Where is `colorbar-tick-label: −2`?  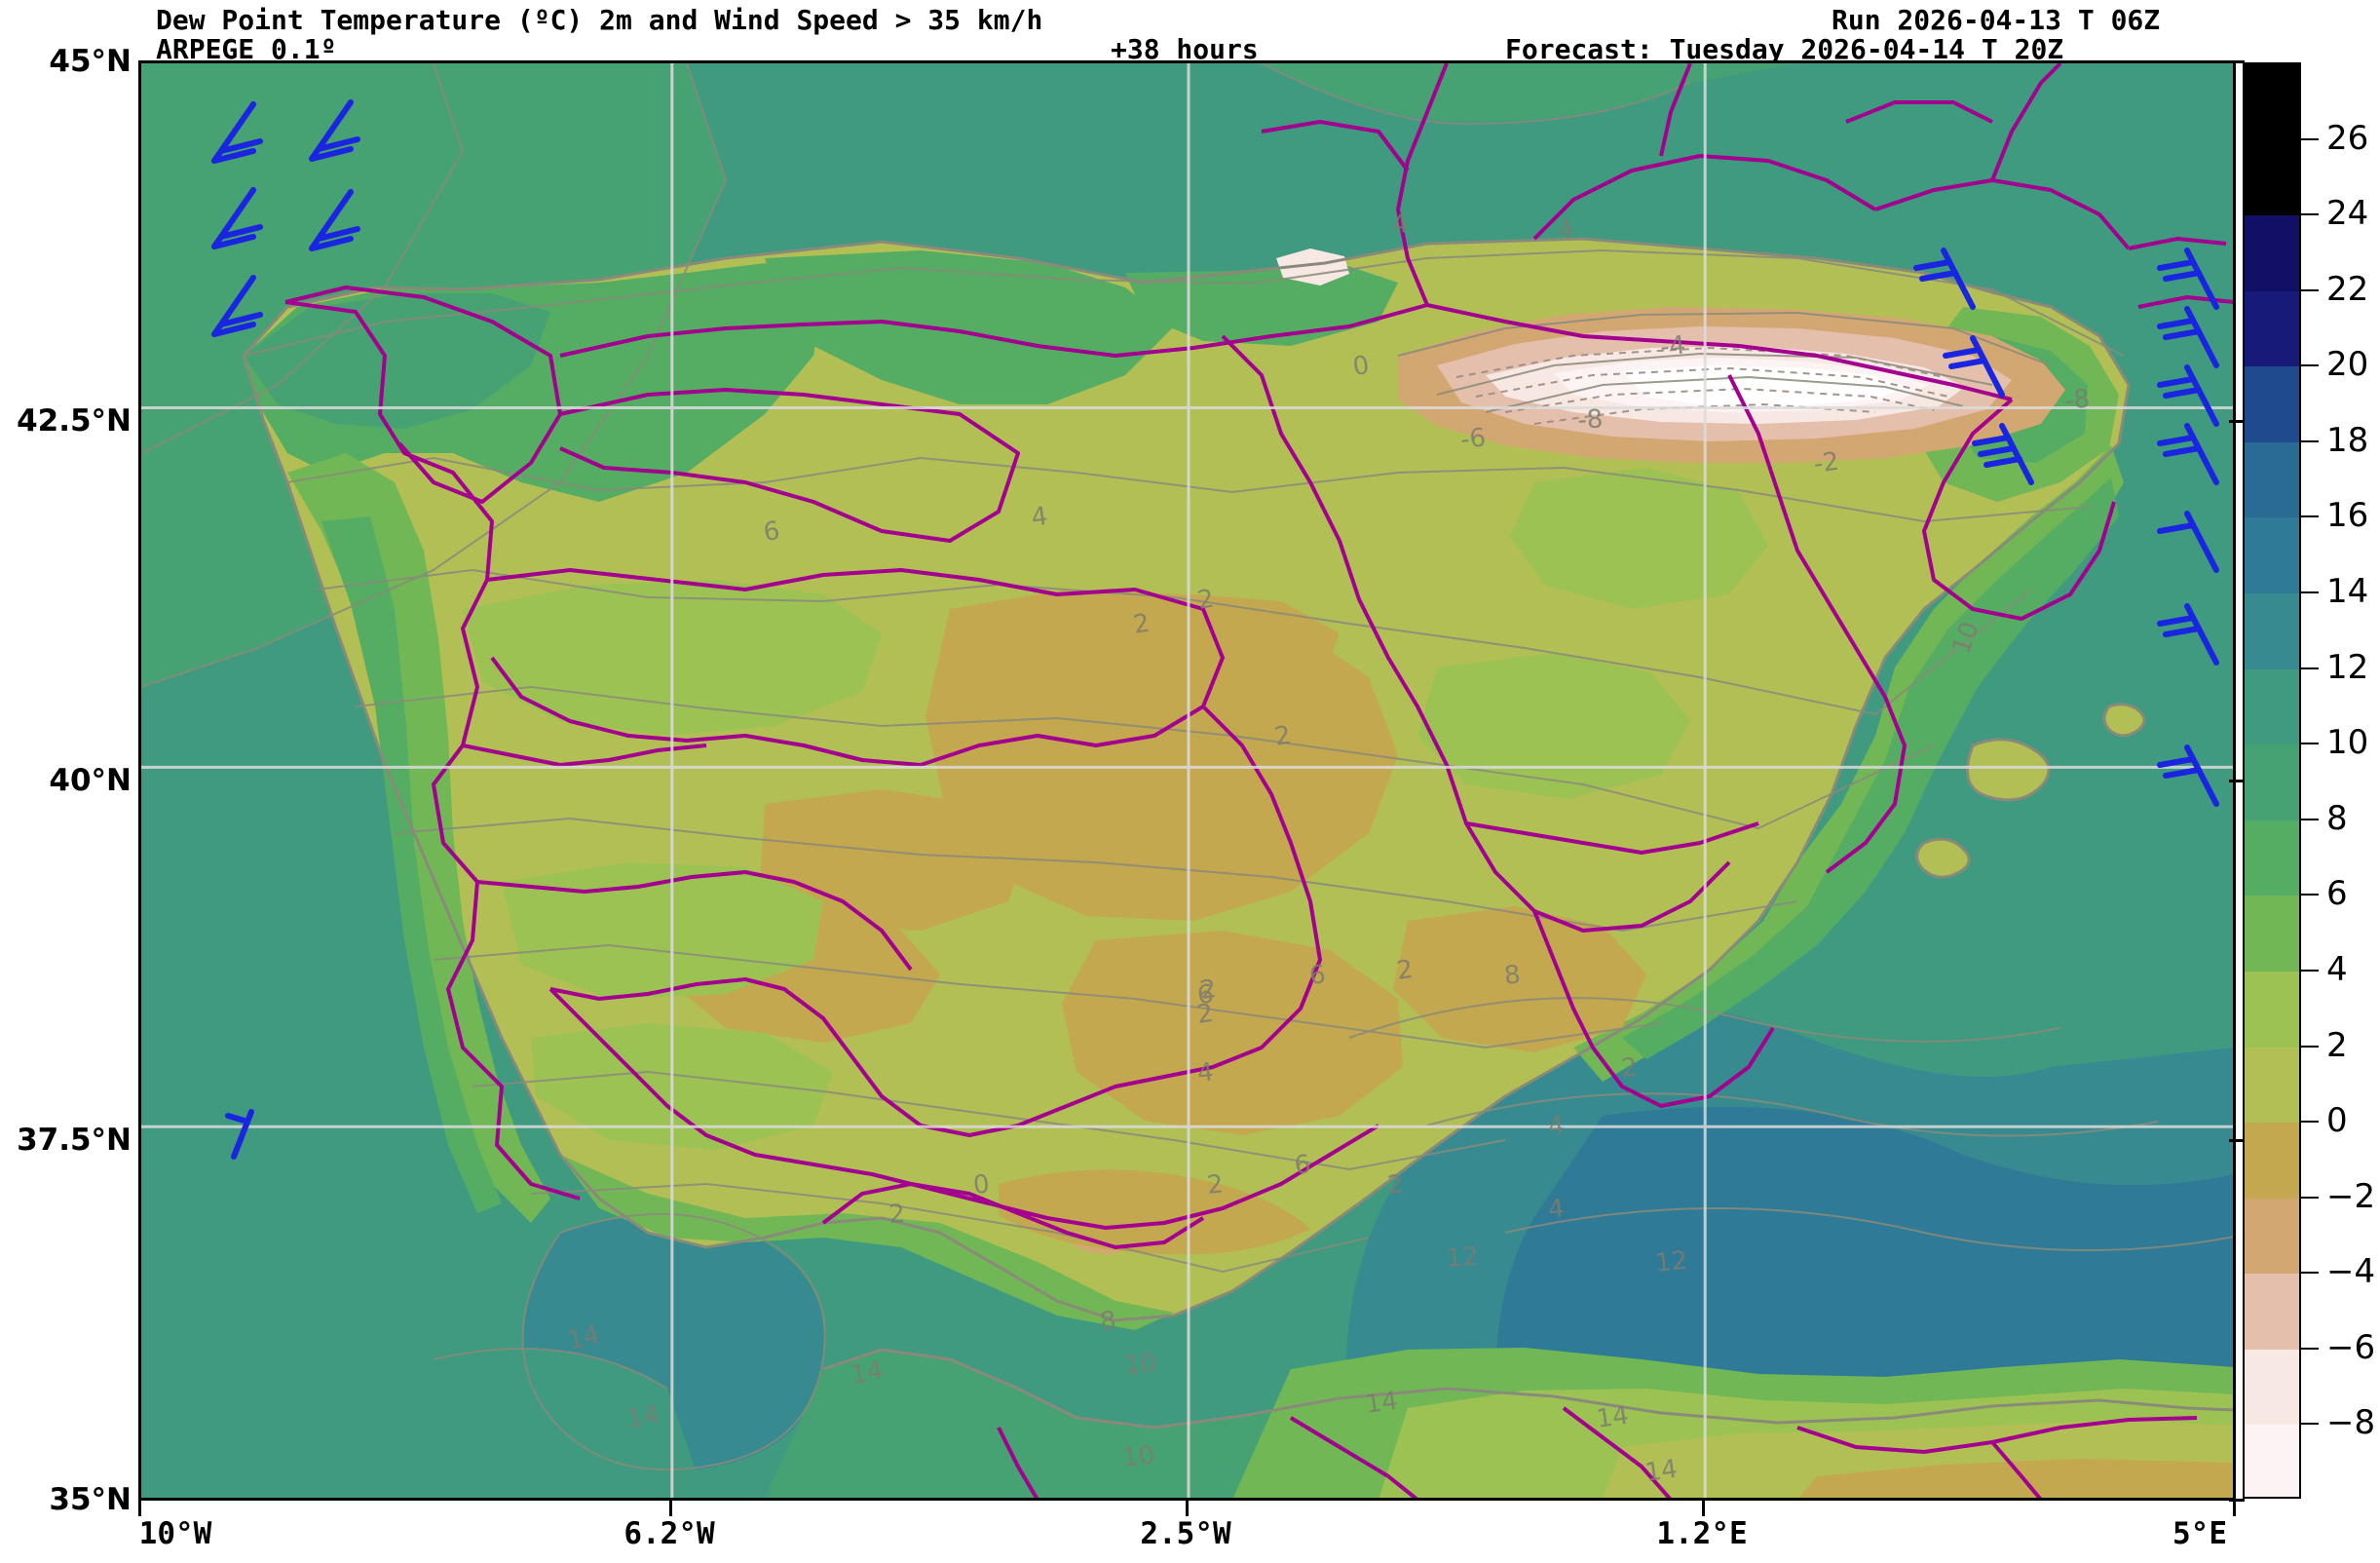
colorbar-tick-label: −2 is located at coordinates (2351, 1196).